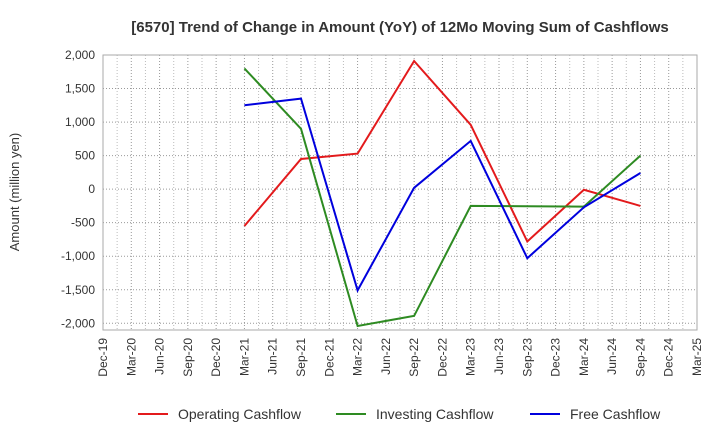  Describe the element at coordinates (240, 414) in the screenshot. I see `legend-label: Operating Cashflow` at that location.